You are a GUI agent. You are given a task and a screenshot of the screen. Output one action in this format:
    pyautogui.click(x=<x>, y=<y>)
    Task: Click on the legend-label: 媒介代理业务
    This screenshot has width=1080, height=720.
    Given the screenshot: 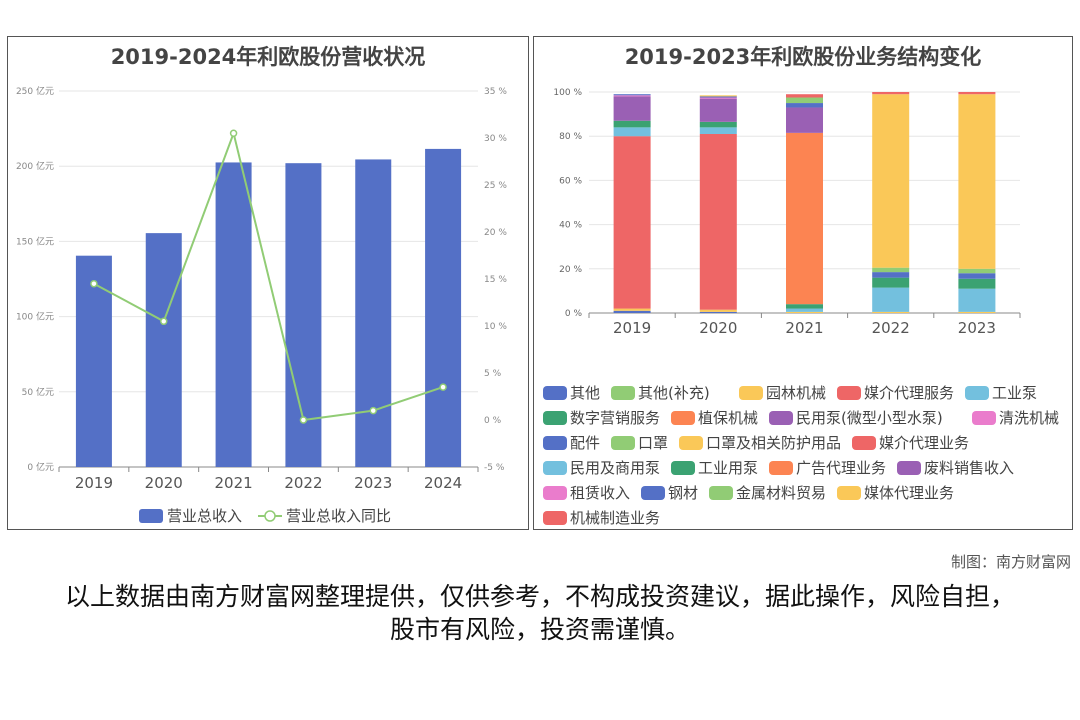 What is the action you would take?
    pyautogui.click(x=924, y=443)
    